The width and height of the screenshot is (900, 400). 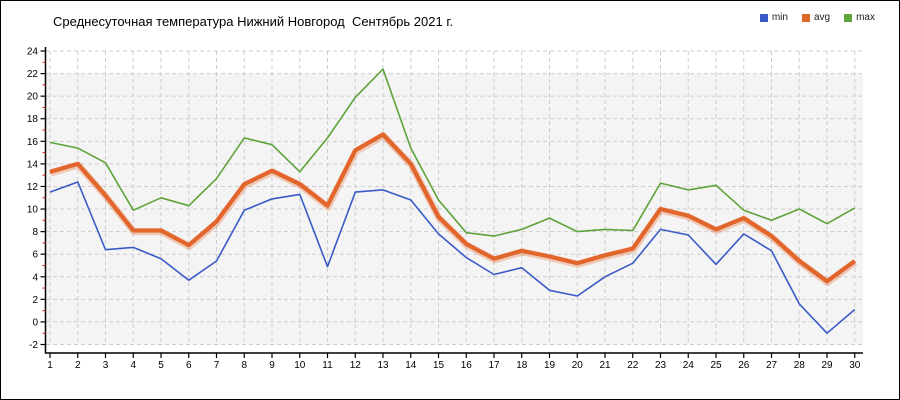 I want to click on y-tick-label: 16, so click(x=33, y=142).